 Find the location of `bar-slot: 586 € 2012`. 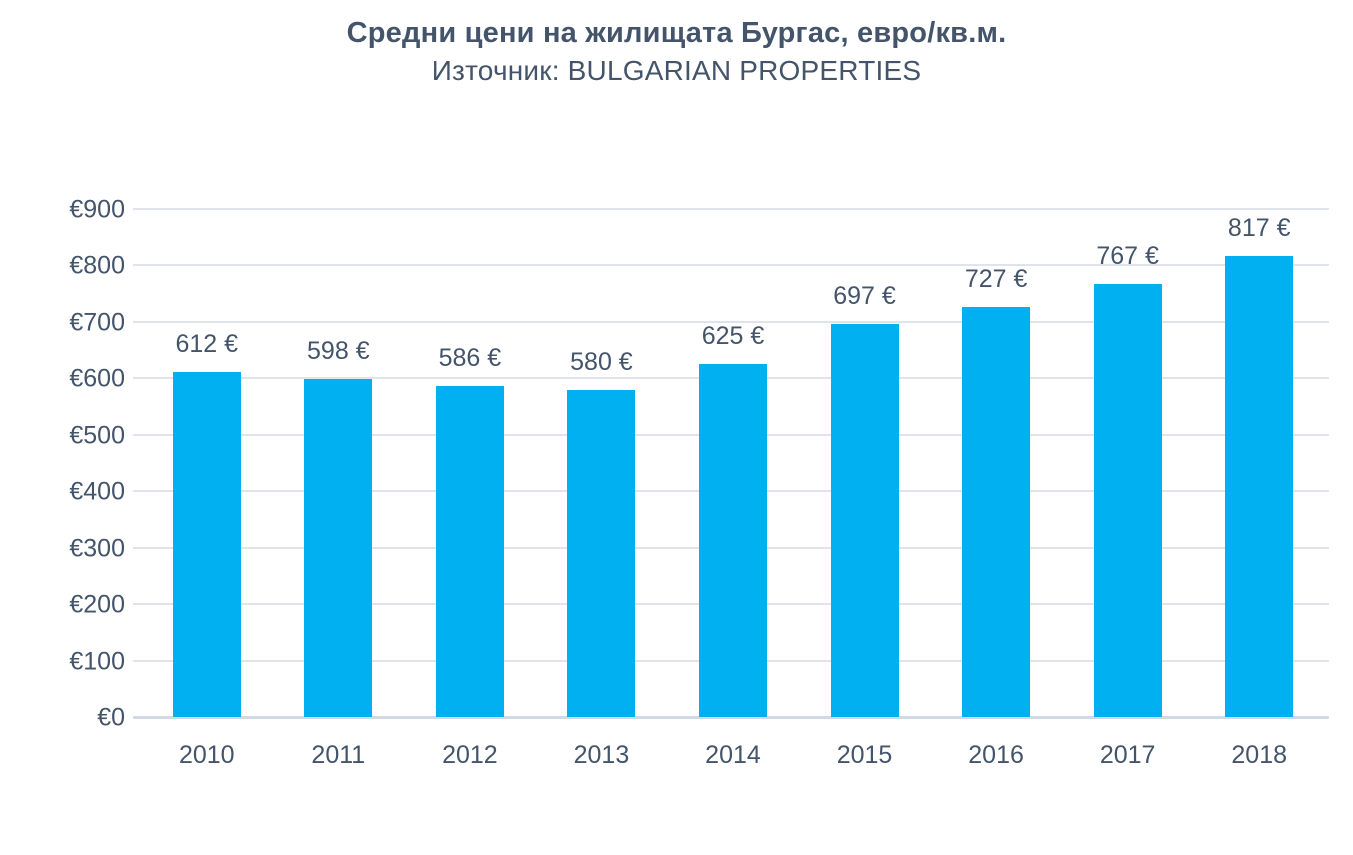

bar-slot: 586 € 2012 is located at coordinates (470, 489).